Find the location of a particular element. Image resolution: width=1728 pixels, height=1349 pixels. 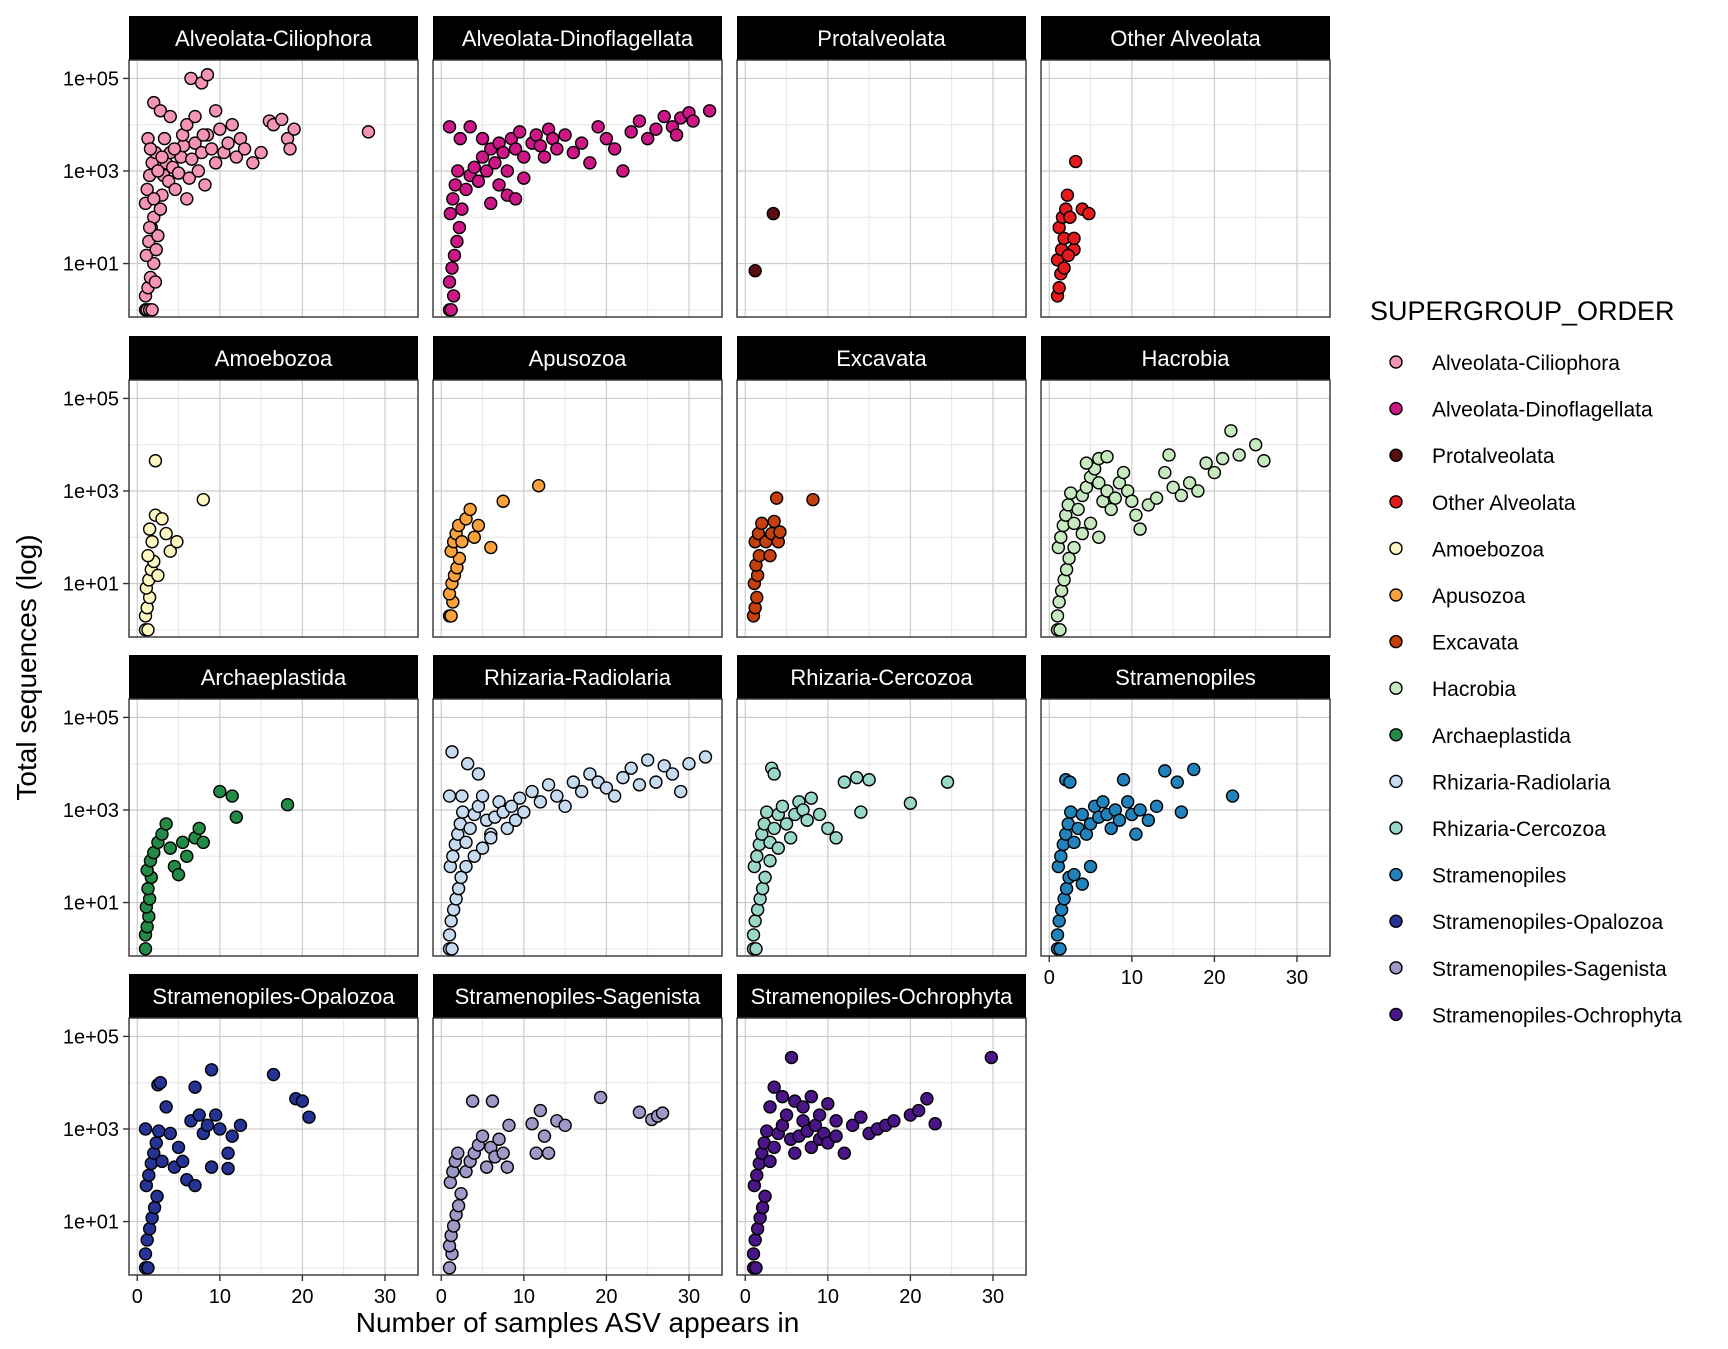

legend-key is located at coordinates (1396, 781).